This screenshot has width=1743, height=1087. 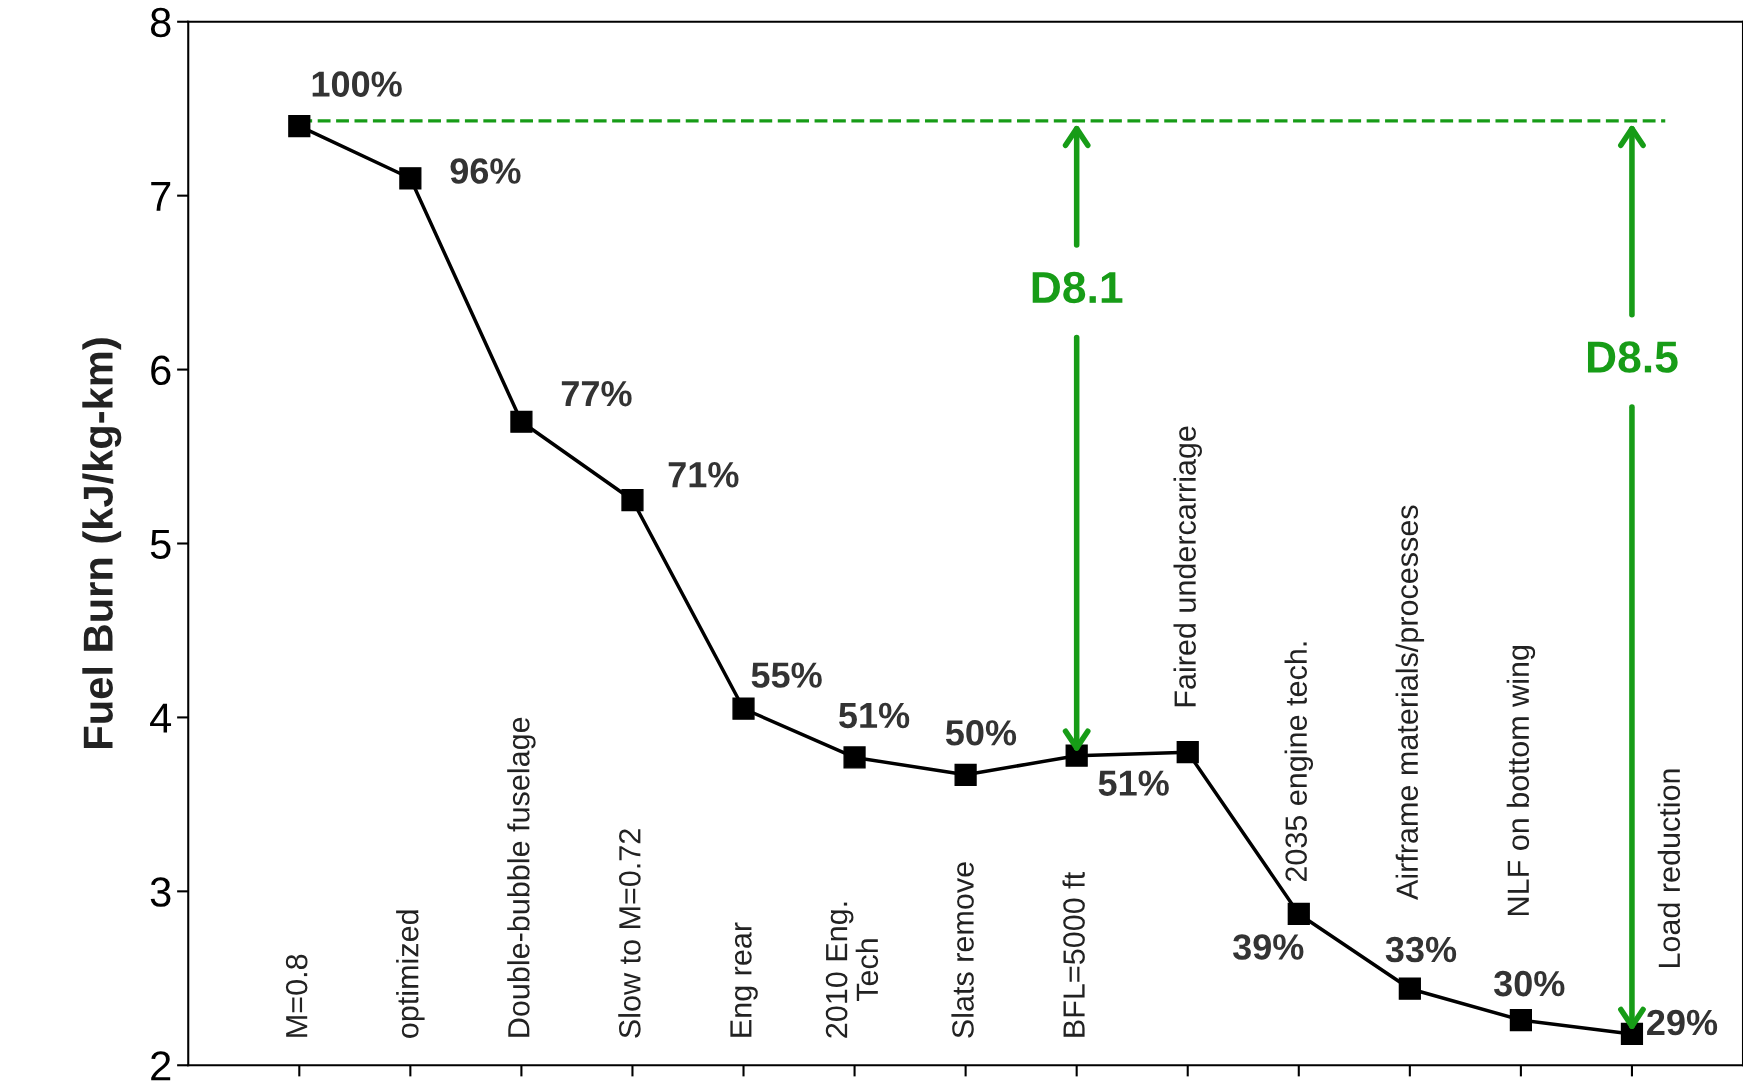 What do you see at coordinates (1521, 780) in the screenshot?
I see `x-tick-label: NLF on bottom wing` at bounding box center [1521, 780].